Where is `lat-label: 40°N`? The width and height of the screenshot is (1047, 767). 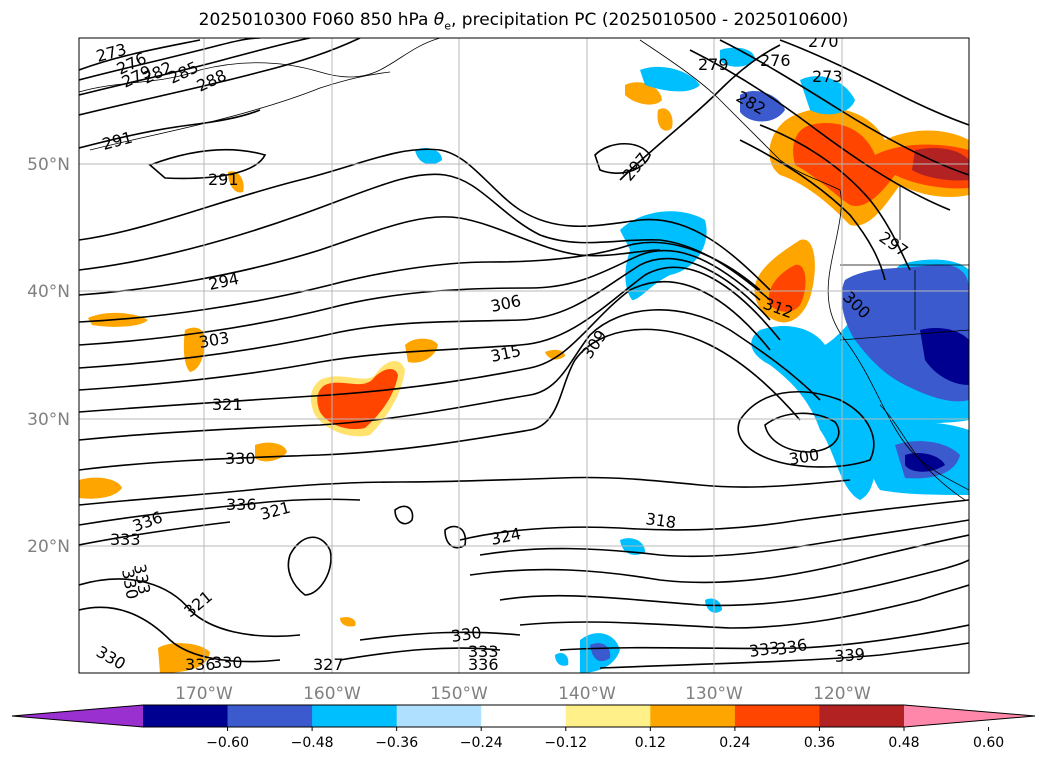
lat-label: 40°N is located at coordinates (48, 292).